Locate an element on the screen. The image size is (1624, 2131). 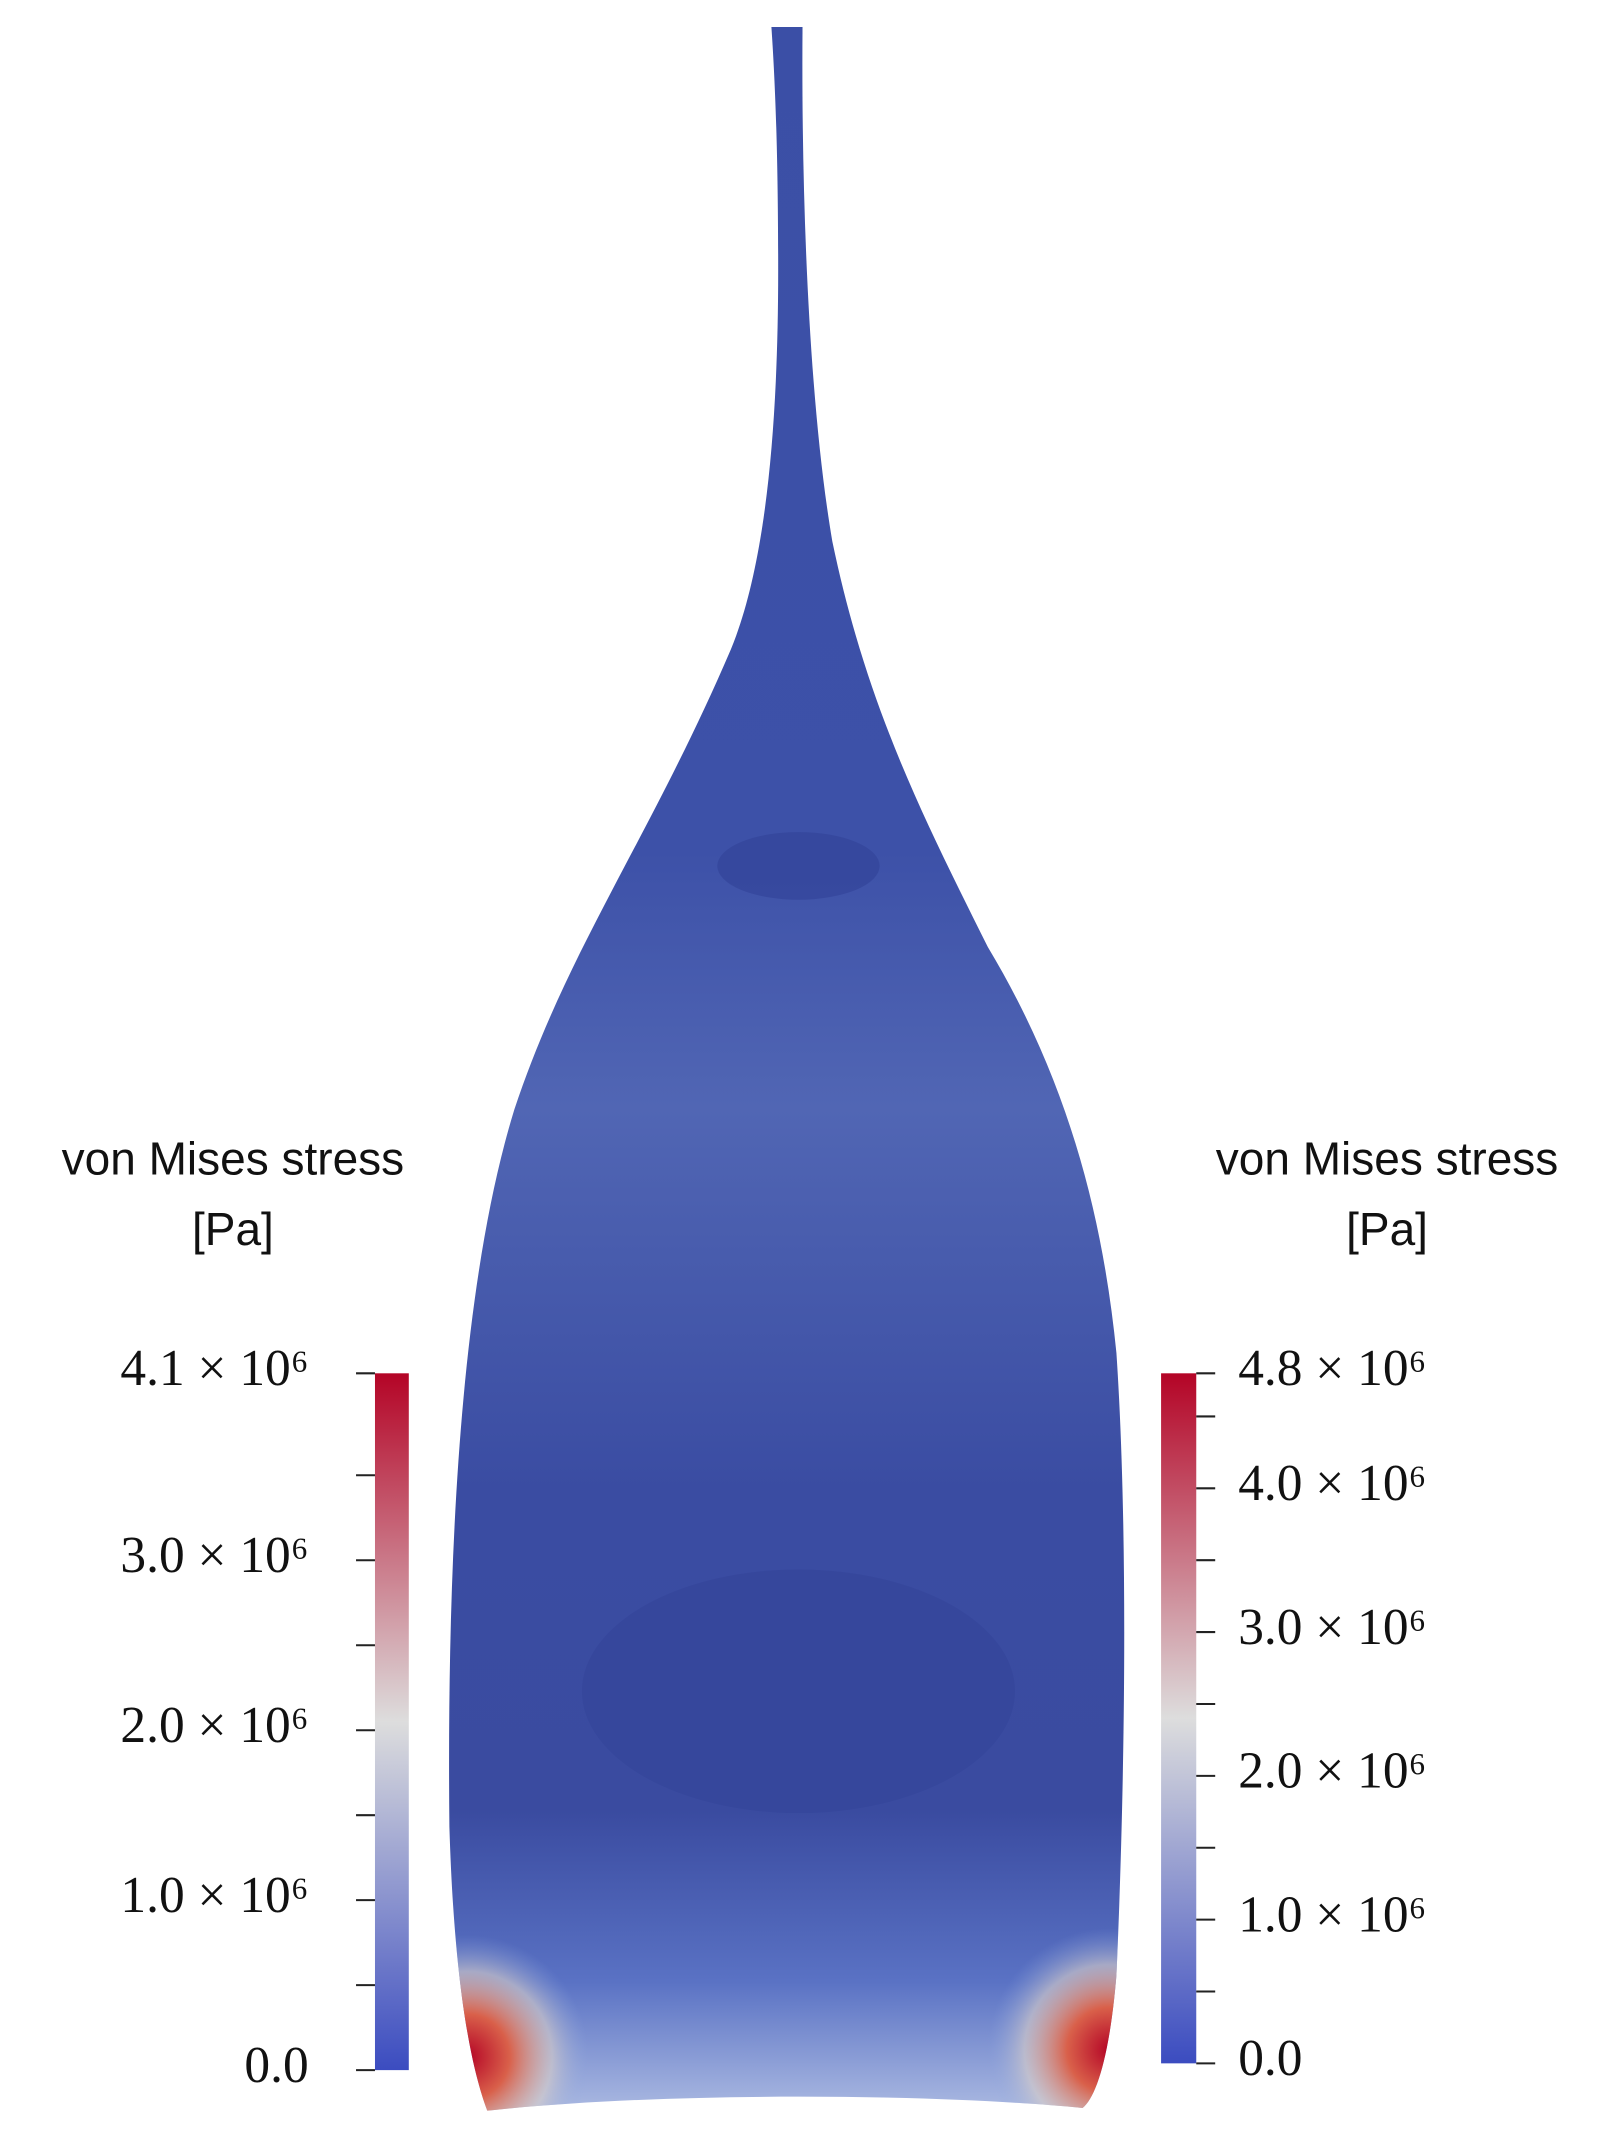
tick-label: 4.8 × 10⁶ is located at coordinates (1332, 1368).